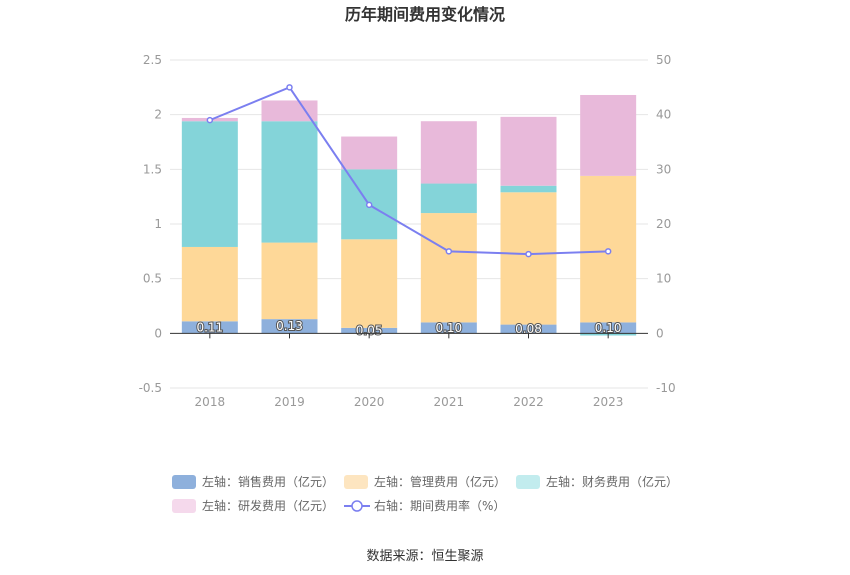 Image resolution: width=850 pixels, height=575 pixels. What do you see at coordinates (660, 333) in the screenshot?
I see `right-axis-tick: 0` at bounding box center [660, 333].